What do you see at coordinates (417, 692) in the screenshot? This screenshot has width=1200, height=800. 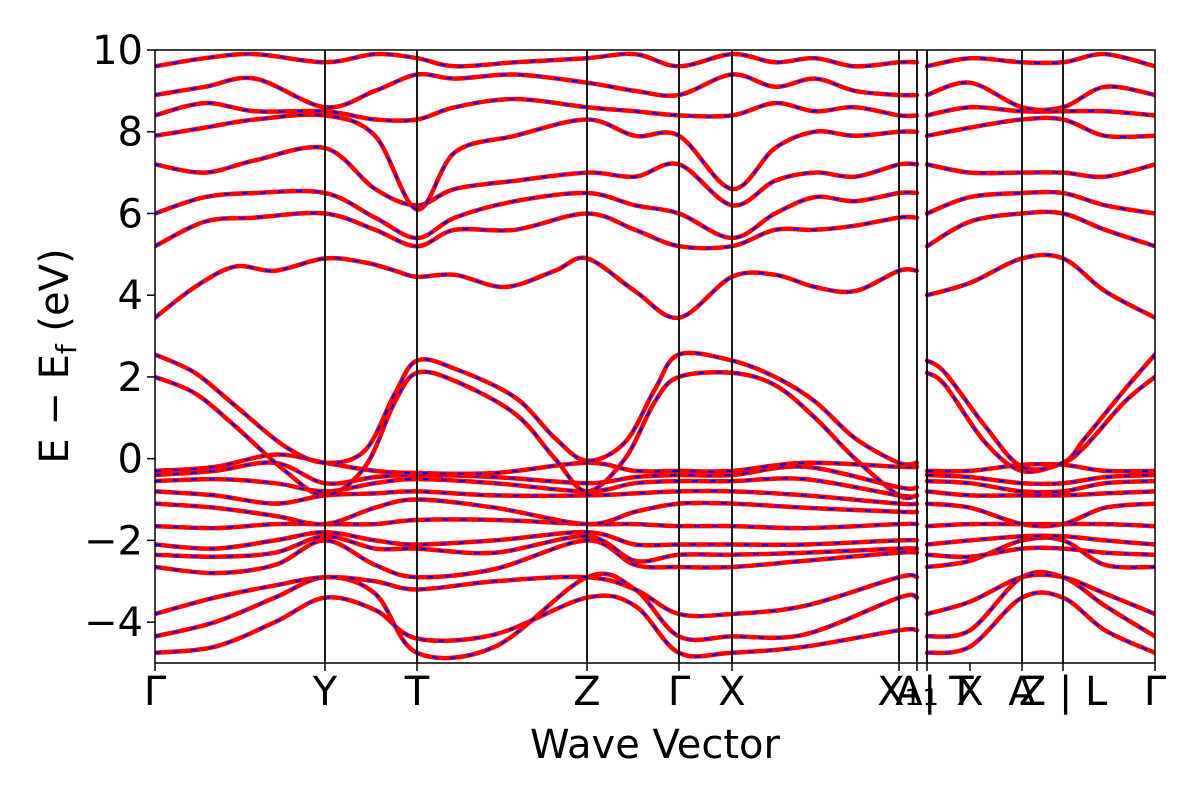 I see `x-tick-label: T` at bounding box center [417, 692].